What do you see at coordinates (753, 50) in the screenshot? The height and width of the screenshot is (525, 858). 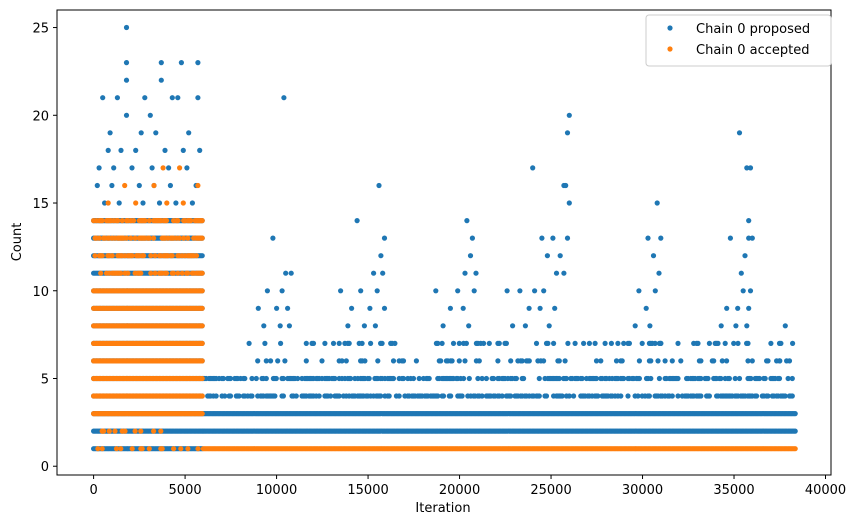 I see `legend-label-accepted: Chain 0 accepted` at bounding box center [753, 50].